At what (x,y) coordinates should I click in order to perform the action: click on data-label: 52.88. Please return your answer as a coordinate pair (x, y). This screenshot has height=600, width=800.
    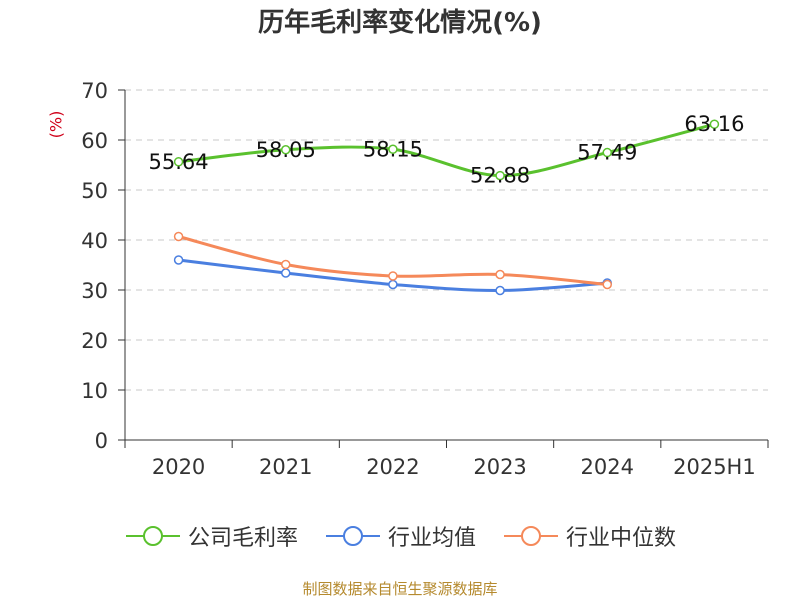
    Looking at the image, I should click on (500, 176).